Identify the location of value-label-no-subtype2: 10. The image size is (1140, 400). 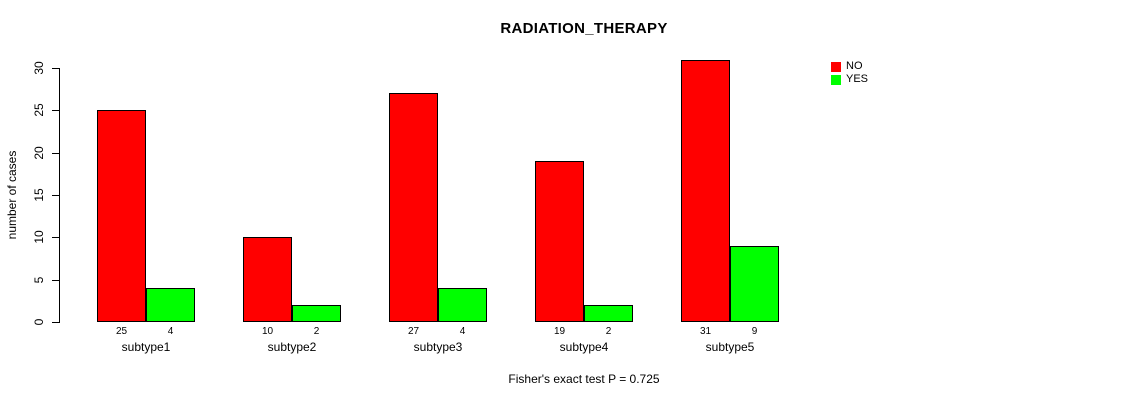
(267, 331).